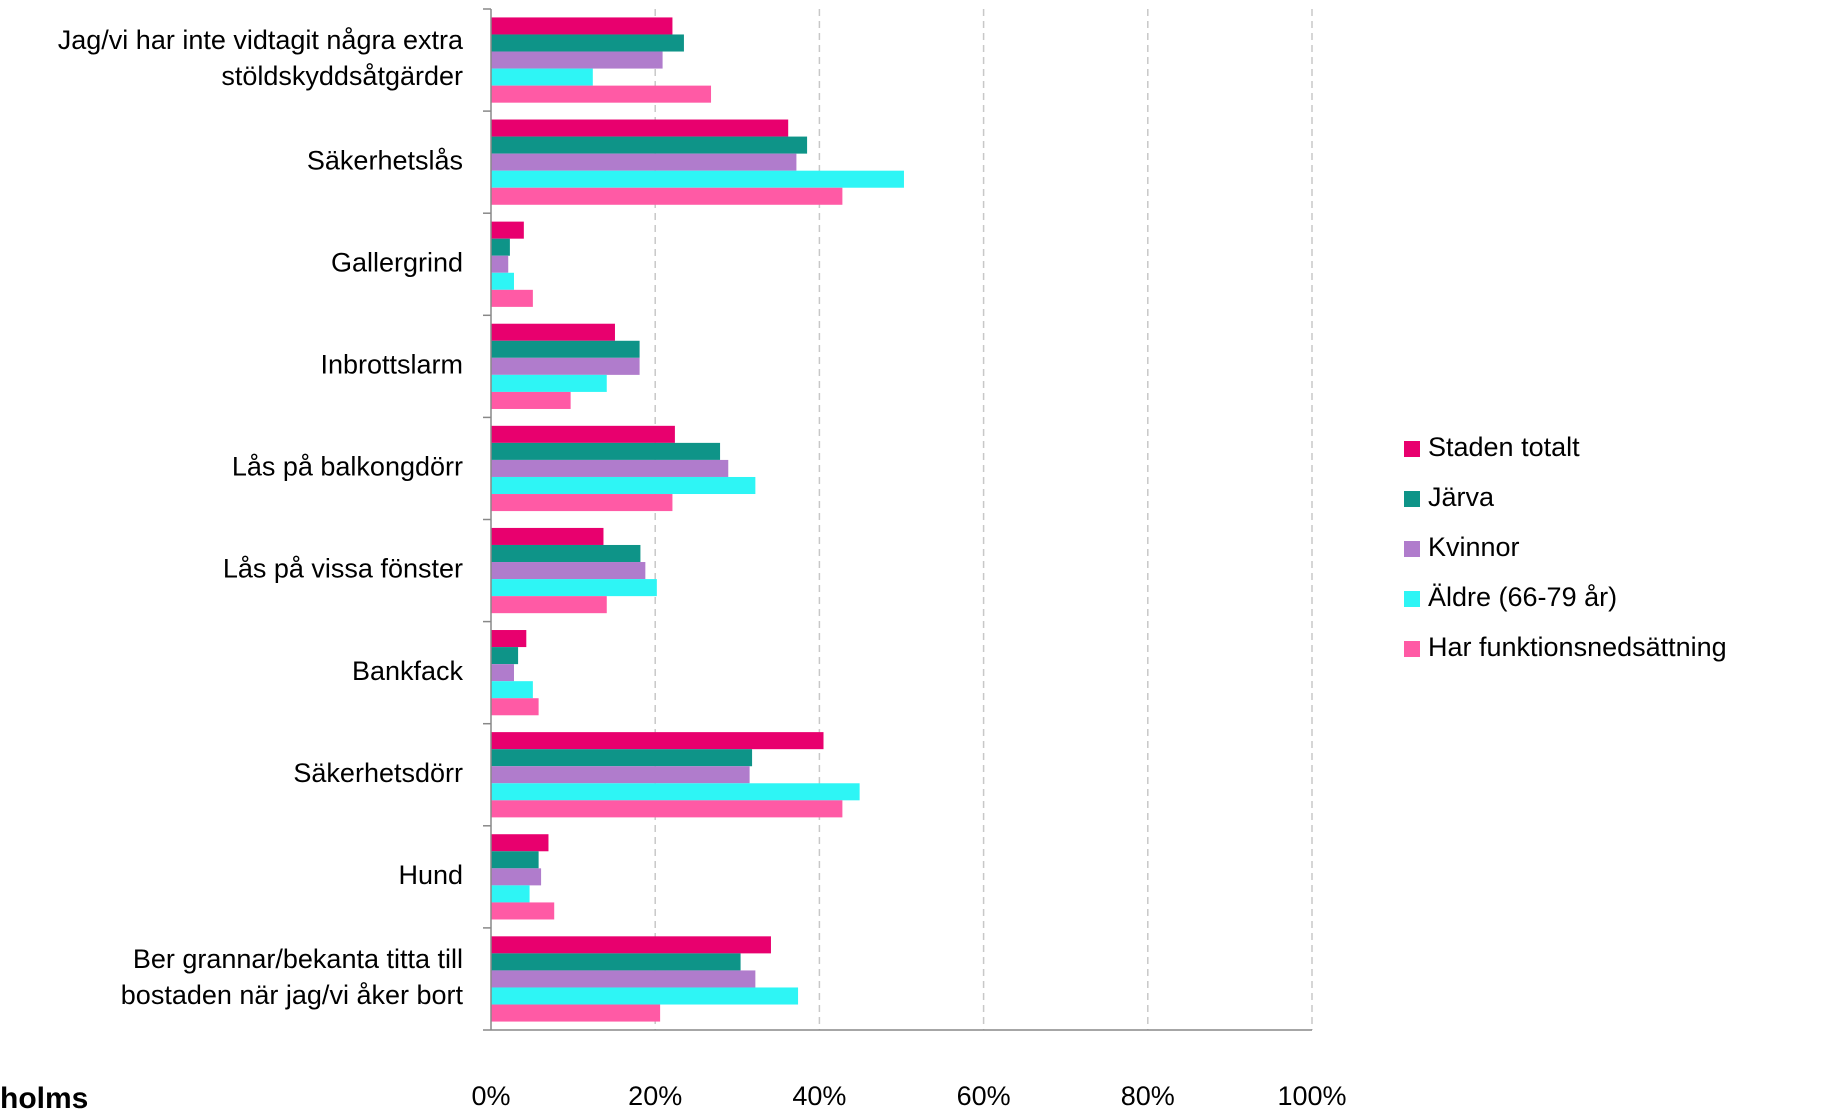 This screenshot has height=1117, width=1839. I want to click on x-tick-label: 40%, so click(819, 1096).